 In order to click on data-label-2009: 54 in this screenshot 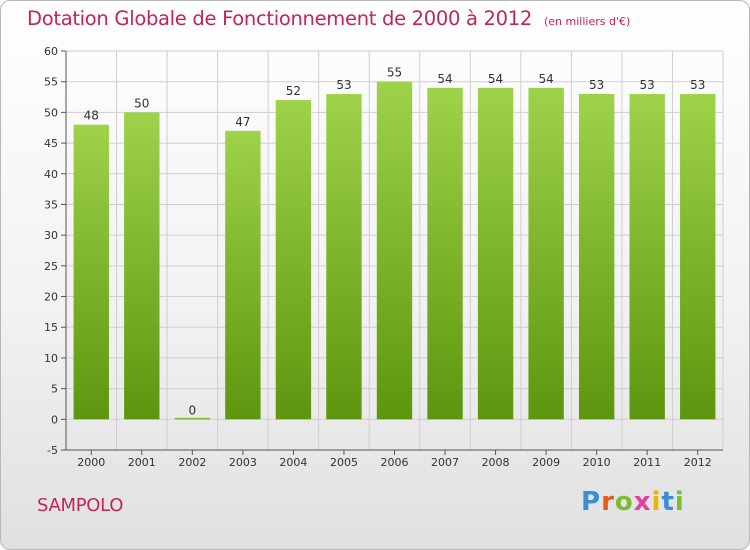, I will do `click(545, 79)`.